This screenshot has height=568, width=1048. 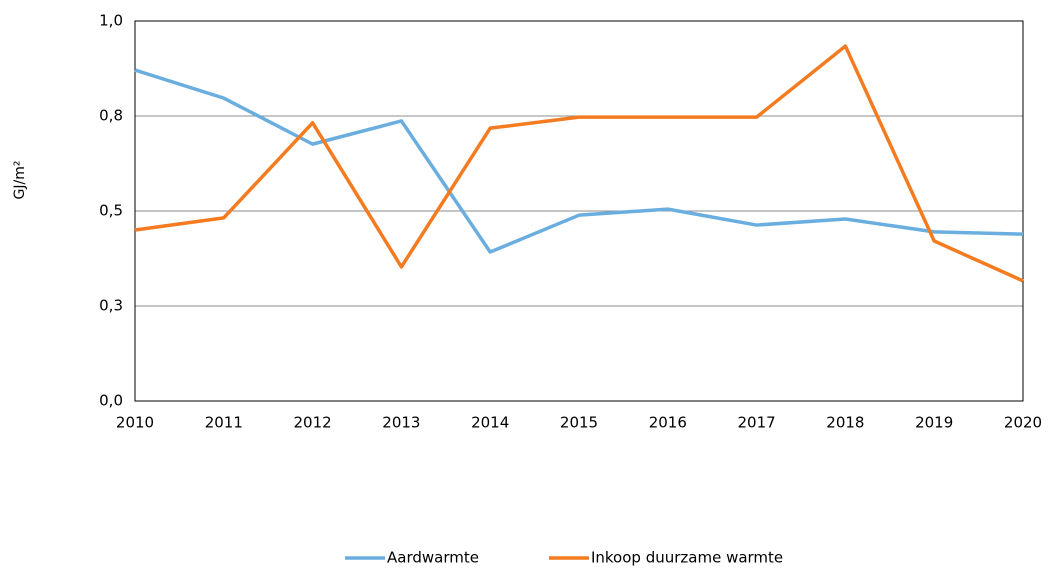 I want to click on x-tick-label: 2017, so click(x=757, y=423).